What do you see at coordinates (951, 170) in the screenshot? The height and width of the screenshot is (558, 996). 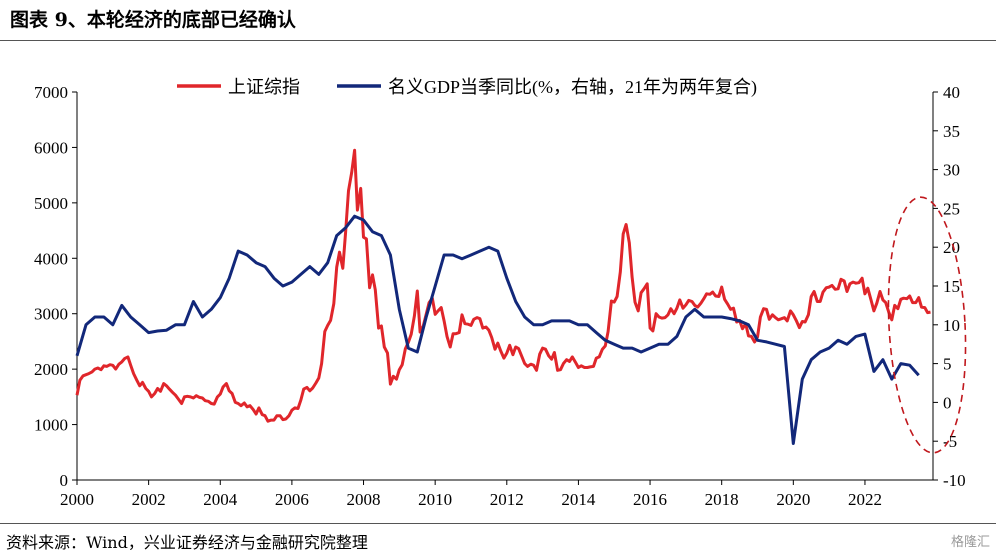 I see `y-right-tick-label: 30` at bounding box center [951, 170].